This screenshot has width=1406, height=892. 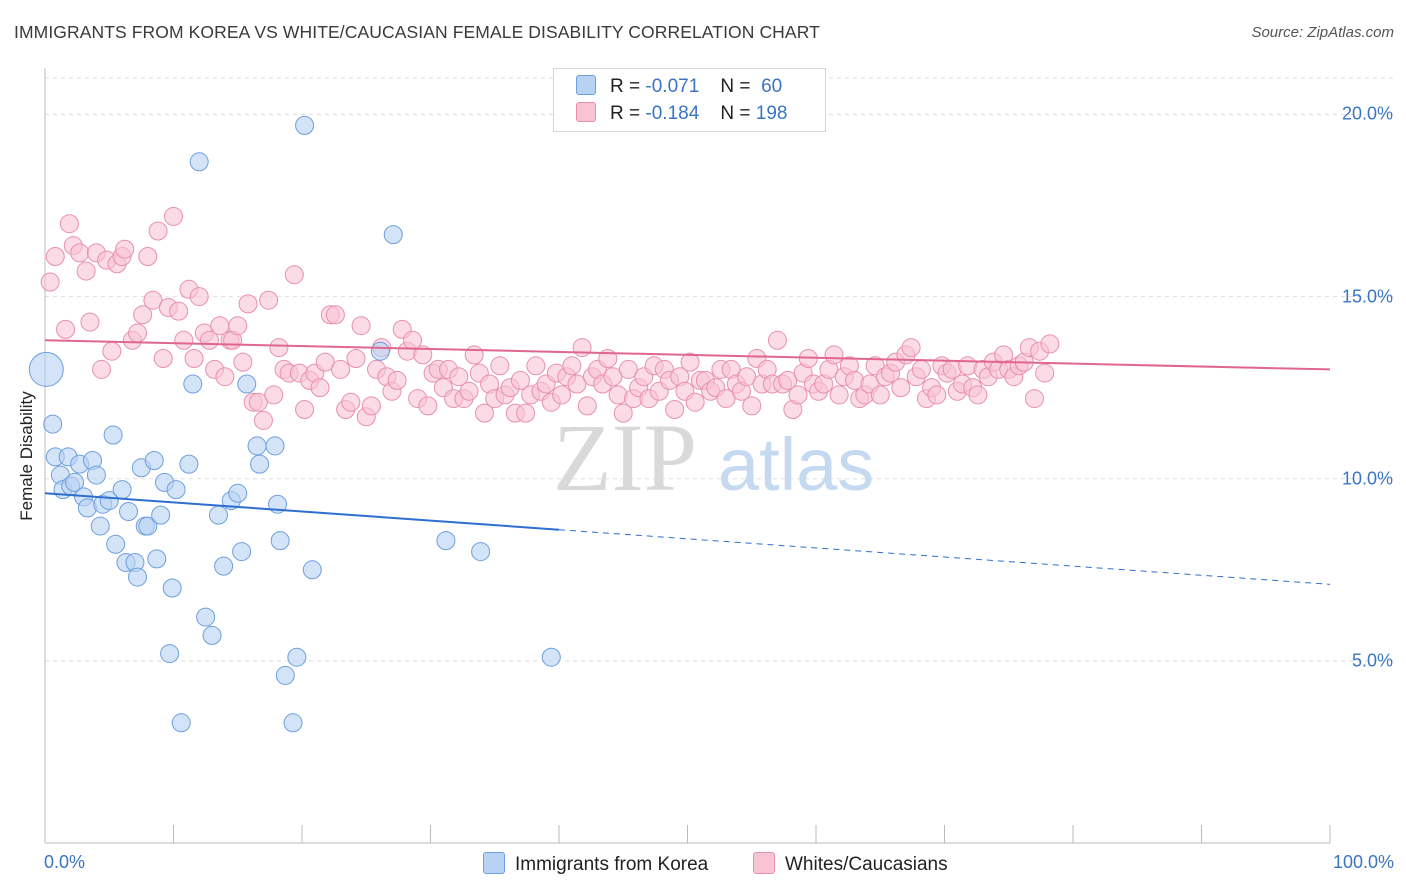 I want to click on white-trend-line, so click(x=687, y=355).